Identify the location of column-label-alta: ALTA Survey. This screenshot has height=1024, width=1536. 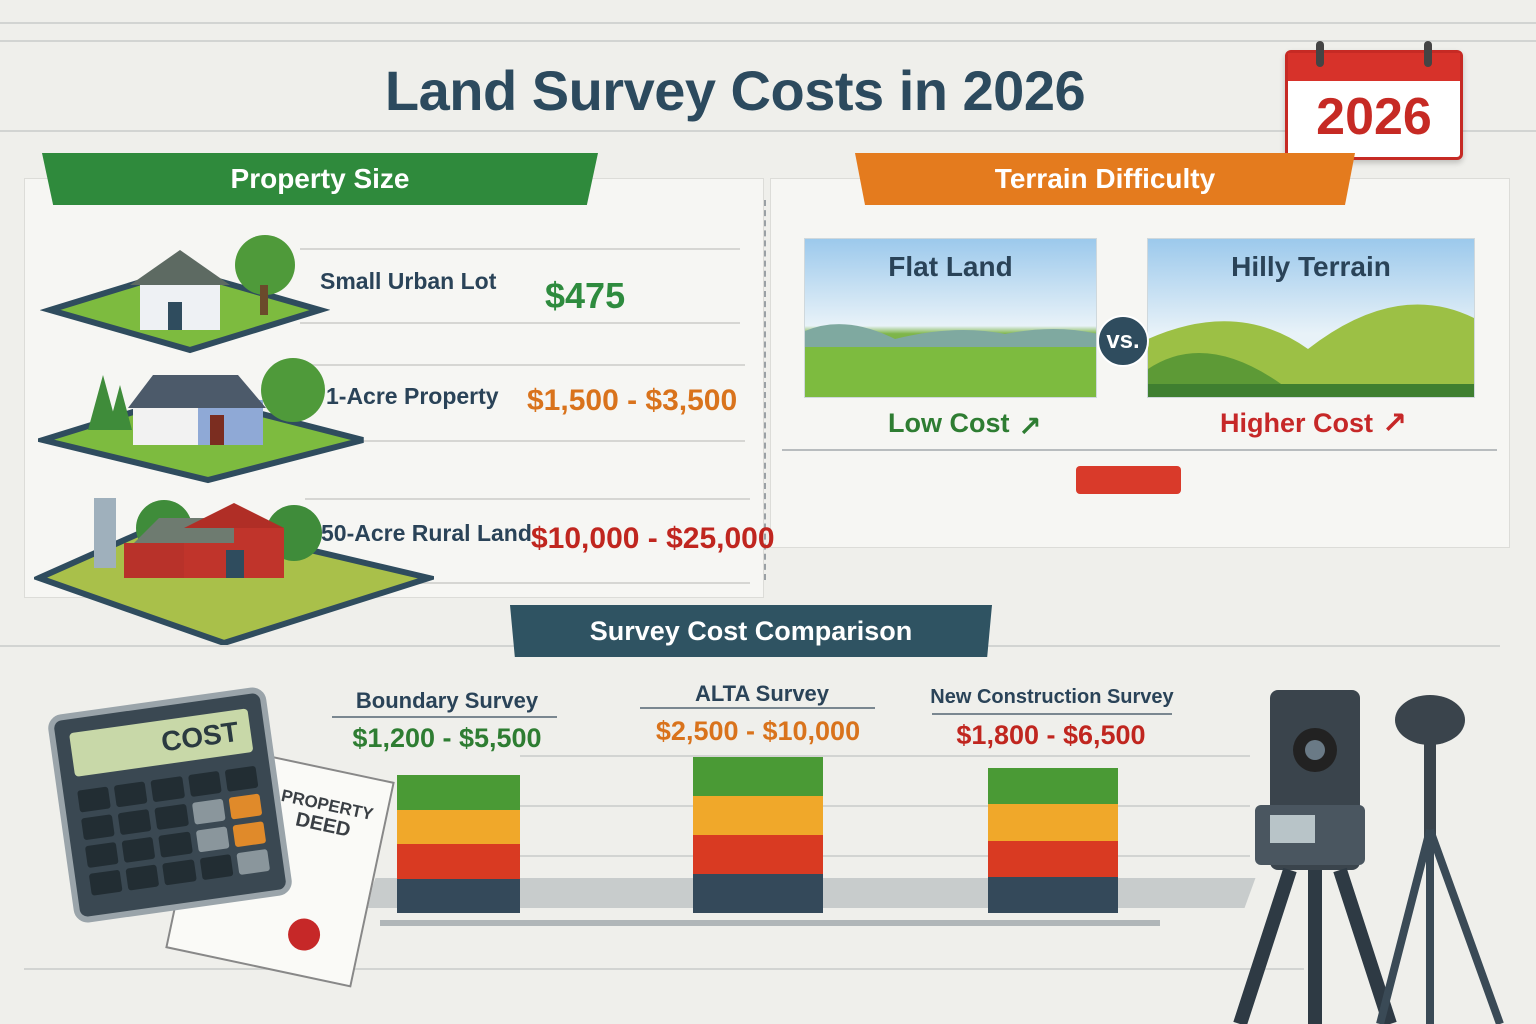
(762, 693).